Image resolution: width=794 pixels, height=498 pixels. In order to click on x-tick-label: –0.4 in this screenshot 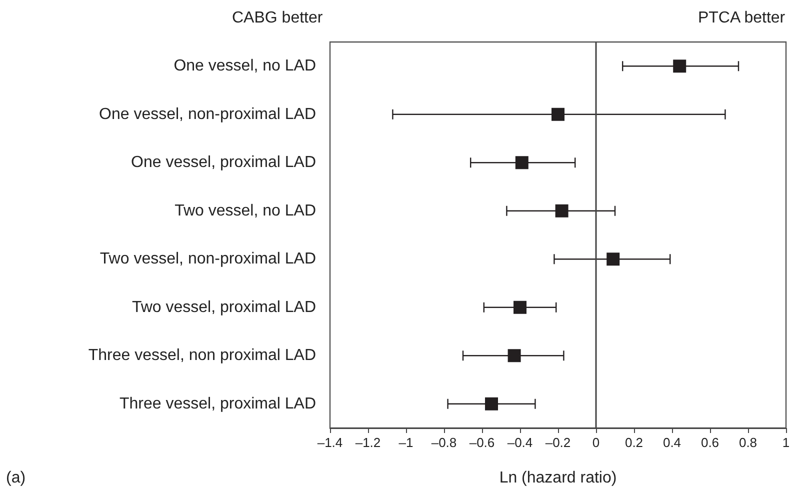, I will do `click(520, 442)`.